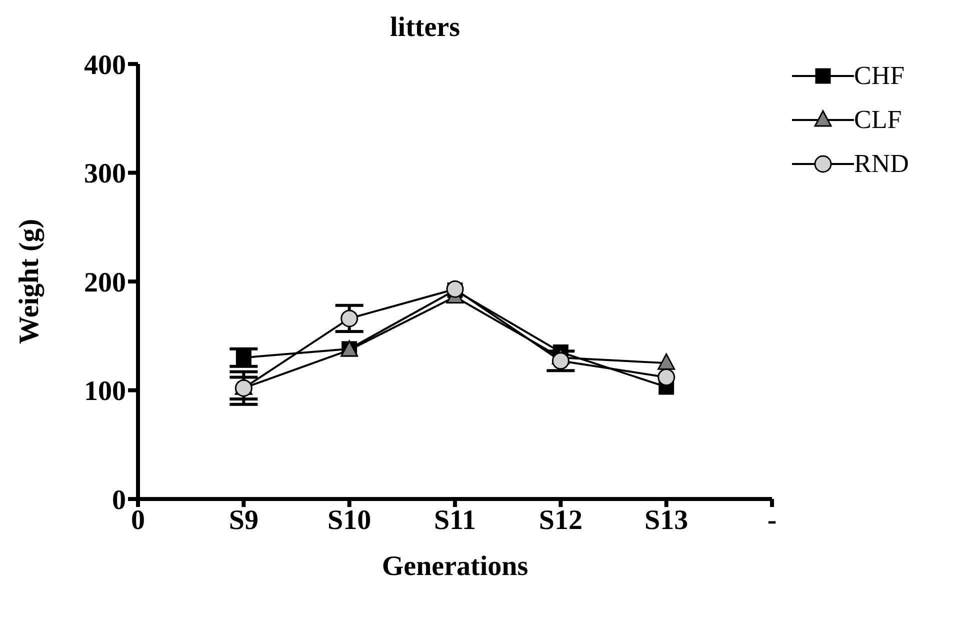  Describe the element at coordinates (105, 65) in the screenshot. I see `y-tick-label: 400` at that location.